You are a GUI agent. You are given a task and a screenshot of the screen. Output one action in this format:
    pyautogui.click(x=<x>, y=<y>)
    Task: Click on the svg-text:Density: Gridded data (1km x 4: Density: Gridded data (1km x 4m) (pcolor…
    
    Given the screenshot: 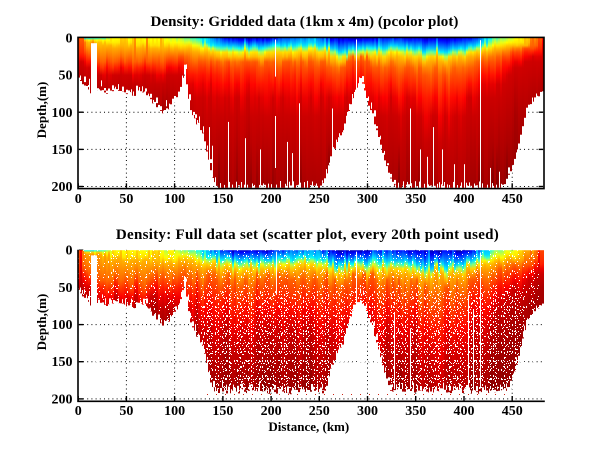 What is the action you would take?
    pyautogui.click(x=304, y=22)
    